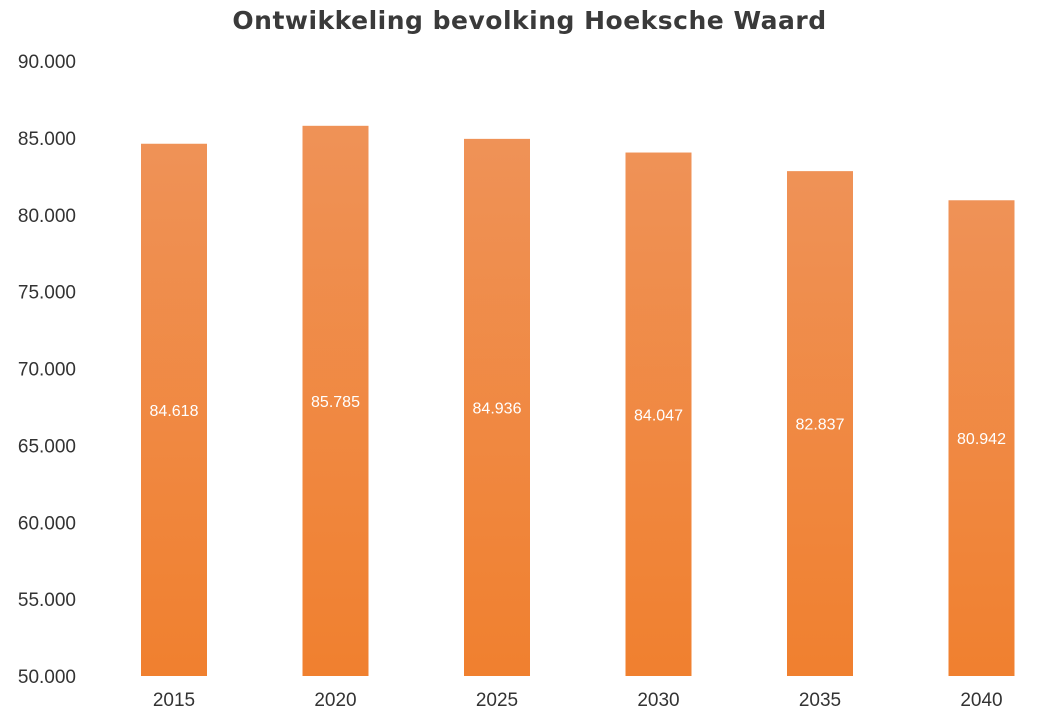 The image size is (1059, 713). I want to click on bar-value-label: 84.936, so click(497, 408).